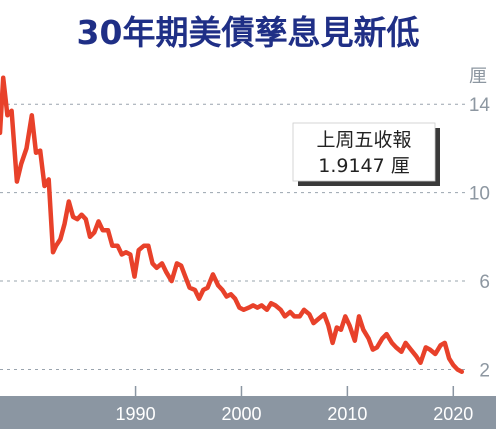  What do you see at coordinates (480, 238) in the screenshot?
I see `y-axis-ticks: 14 10 6 2` at bounding box center [480, 238].